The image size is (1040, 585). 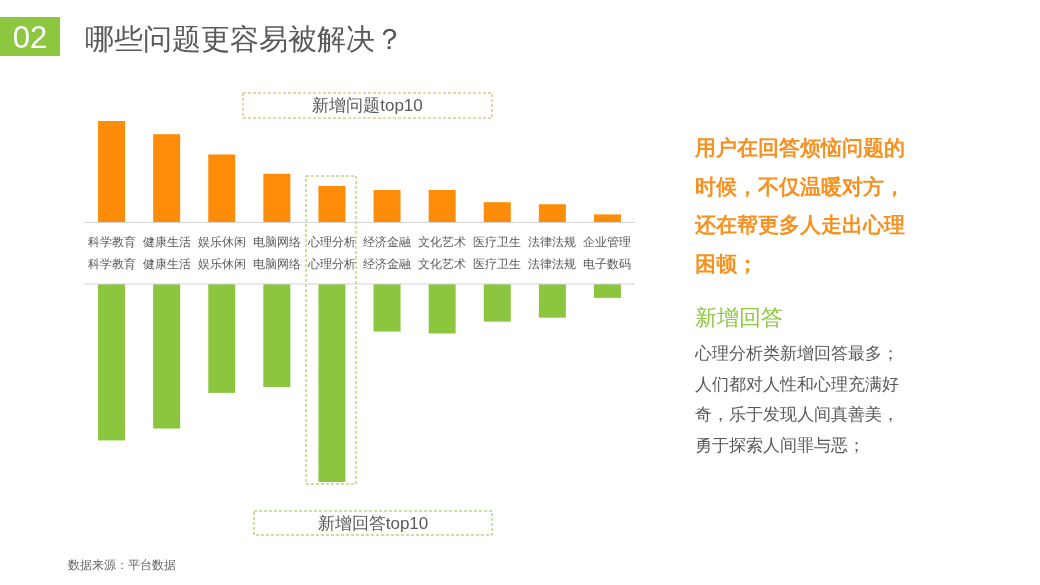 I want to click on text: 新增回答, so click(x=739, y=318).